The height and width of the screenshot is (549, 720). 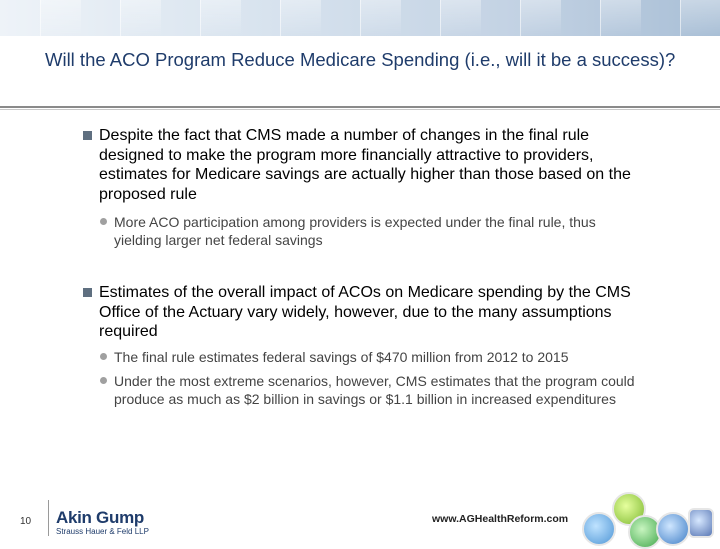 What do you see at coordinates (360, 107) in the screenshot?
I see `title-divider` at bounding box center [360, 107].